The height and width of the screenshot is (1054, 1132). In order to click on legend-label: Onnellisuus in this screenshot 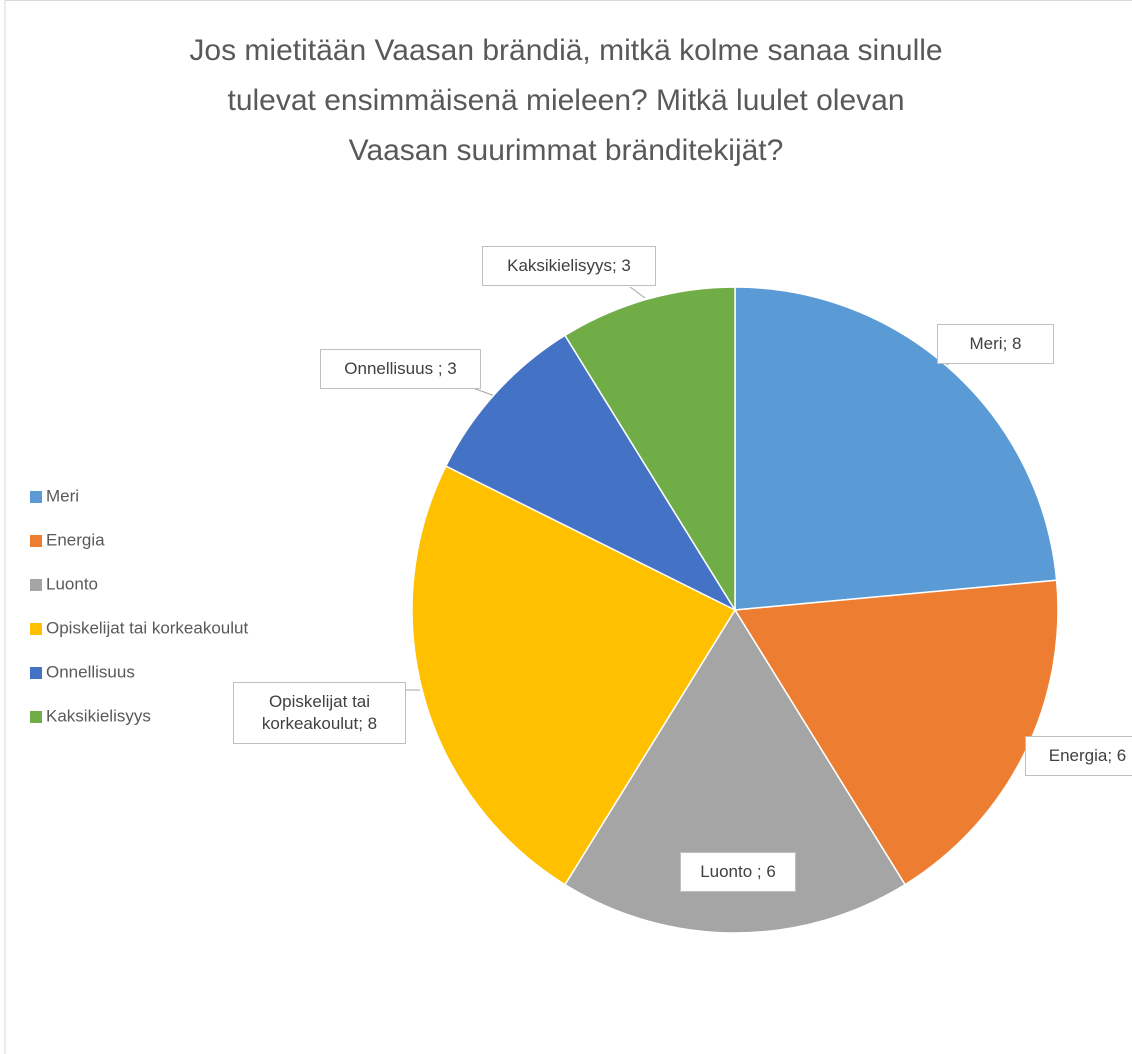, I will do `click(90, 671)`.